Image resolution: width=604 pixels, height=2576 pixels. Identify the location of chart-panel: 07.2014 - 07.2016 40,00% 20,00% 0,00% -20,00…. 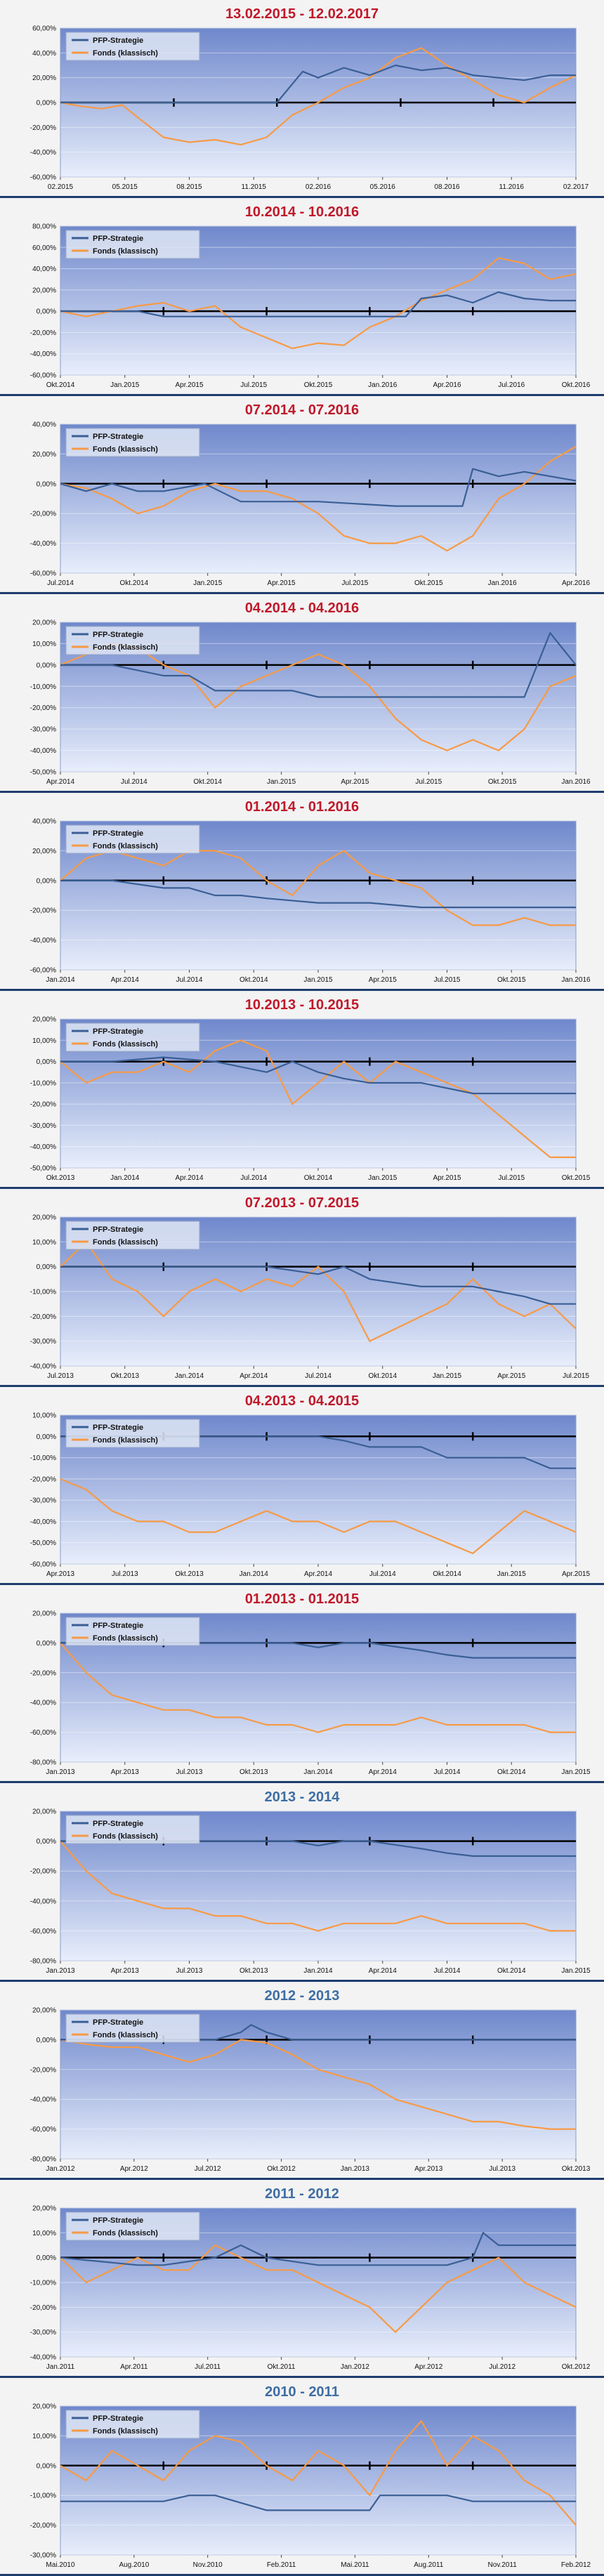
(302, 495).